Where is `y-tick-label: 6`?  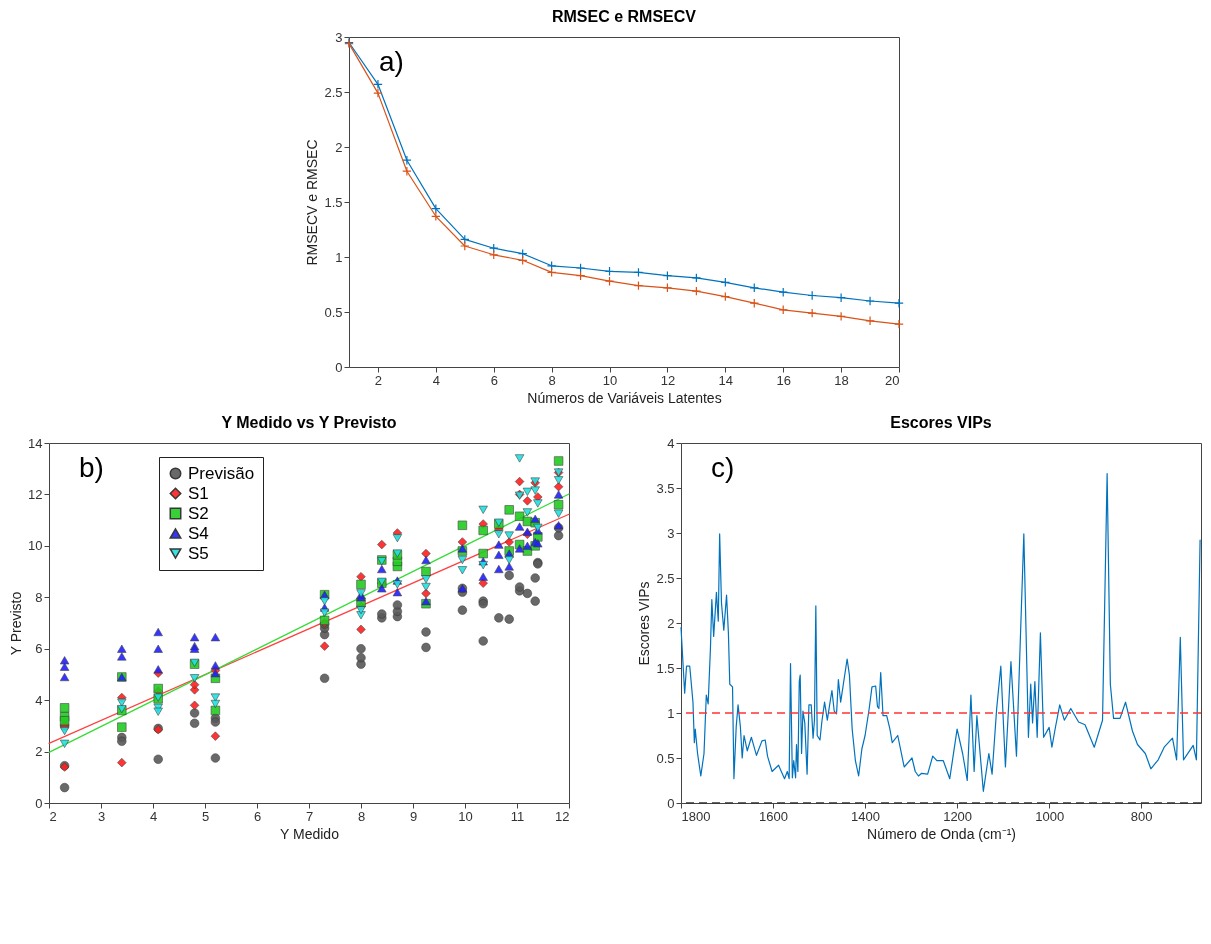
y-tick-label: 6 is located at coordinates (39, 649).